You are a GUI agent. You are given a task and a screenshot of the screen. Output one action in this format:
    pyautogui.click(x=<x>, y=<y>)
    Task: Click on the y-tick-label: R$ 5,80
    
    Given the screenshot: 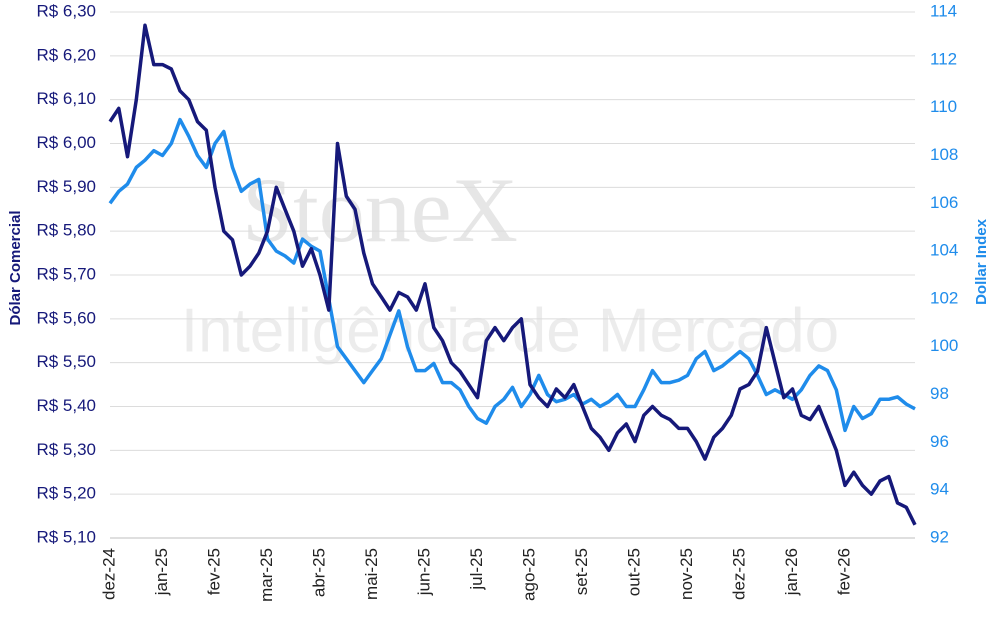 What is the action you would take?
    pyautogui.click(x=66, y=230)
    